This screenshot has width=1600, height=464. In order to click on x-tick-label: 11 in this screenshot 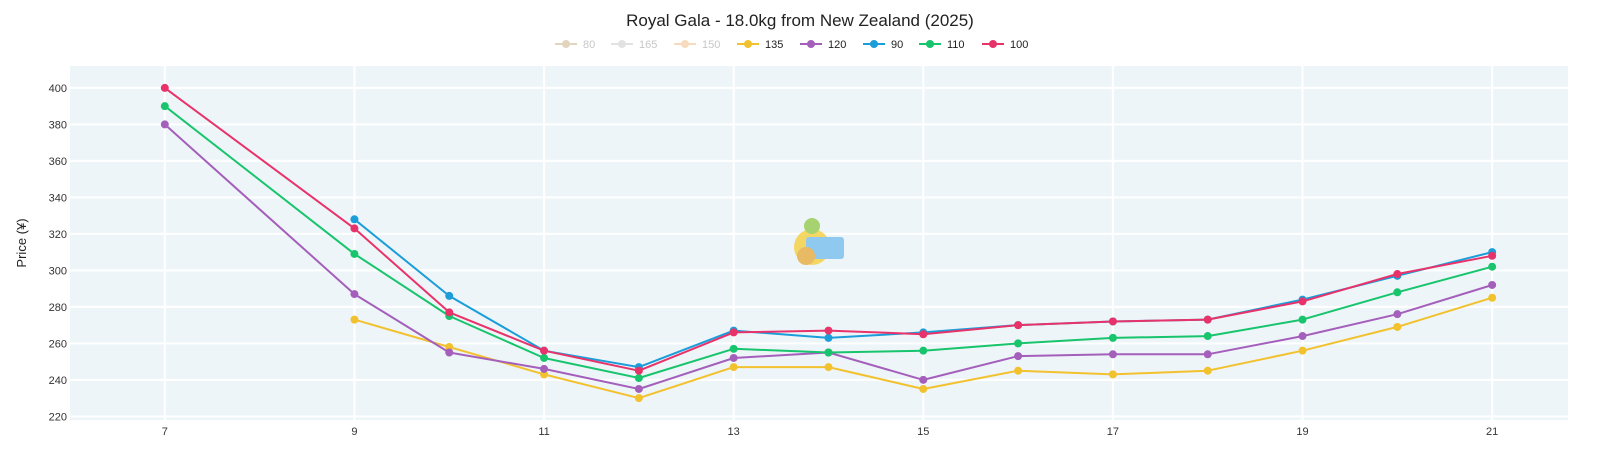, I will do `click(543, 432)`.